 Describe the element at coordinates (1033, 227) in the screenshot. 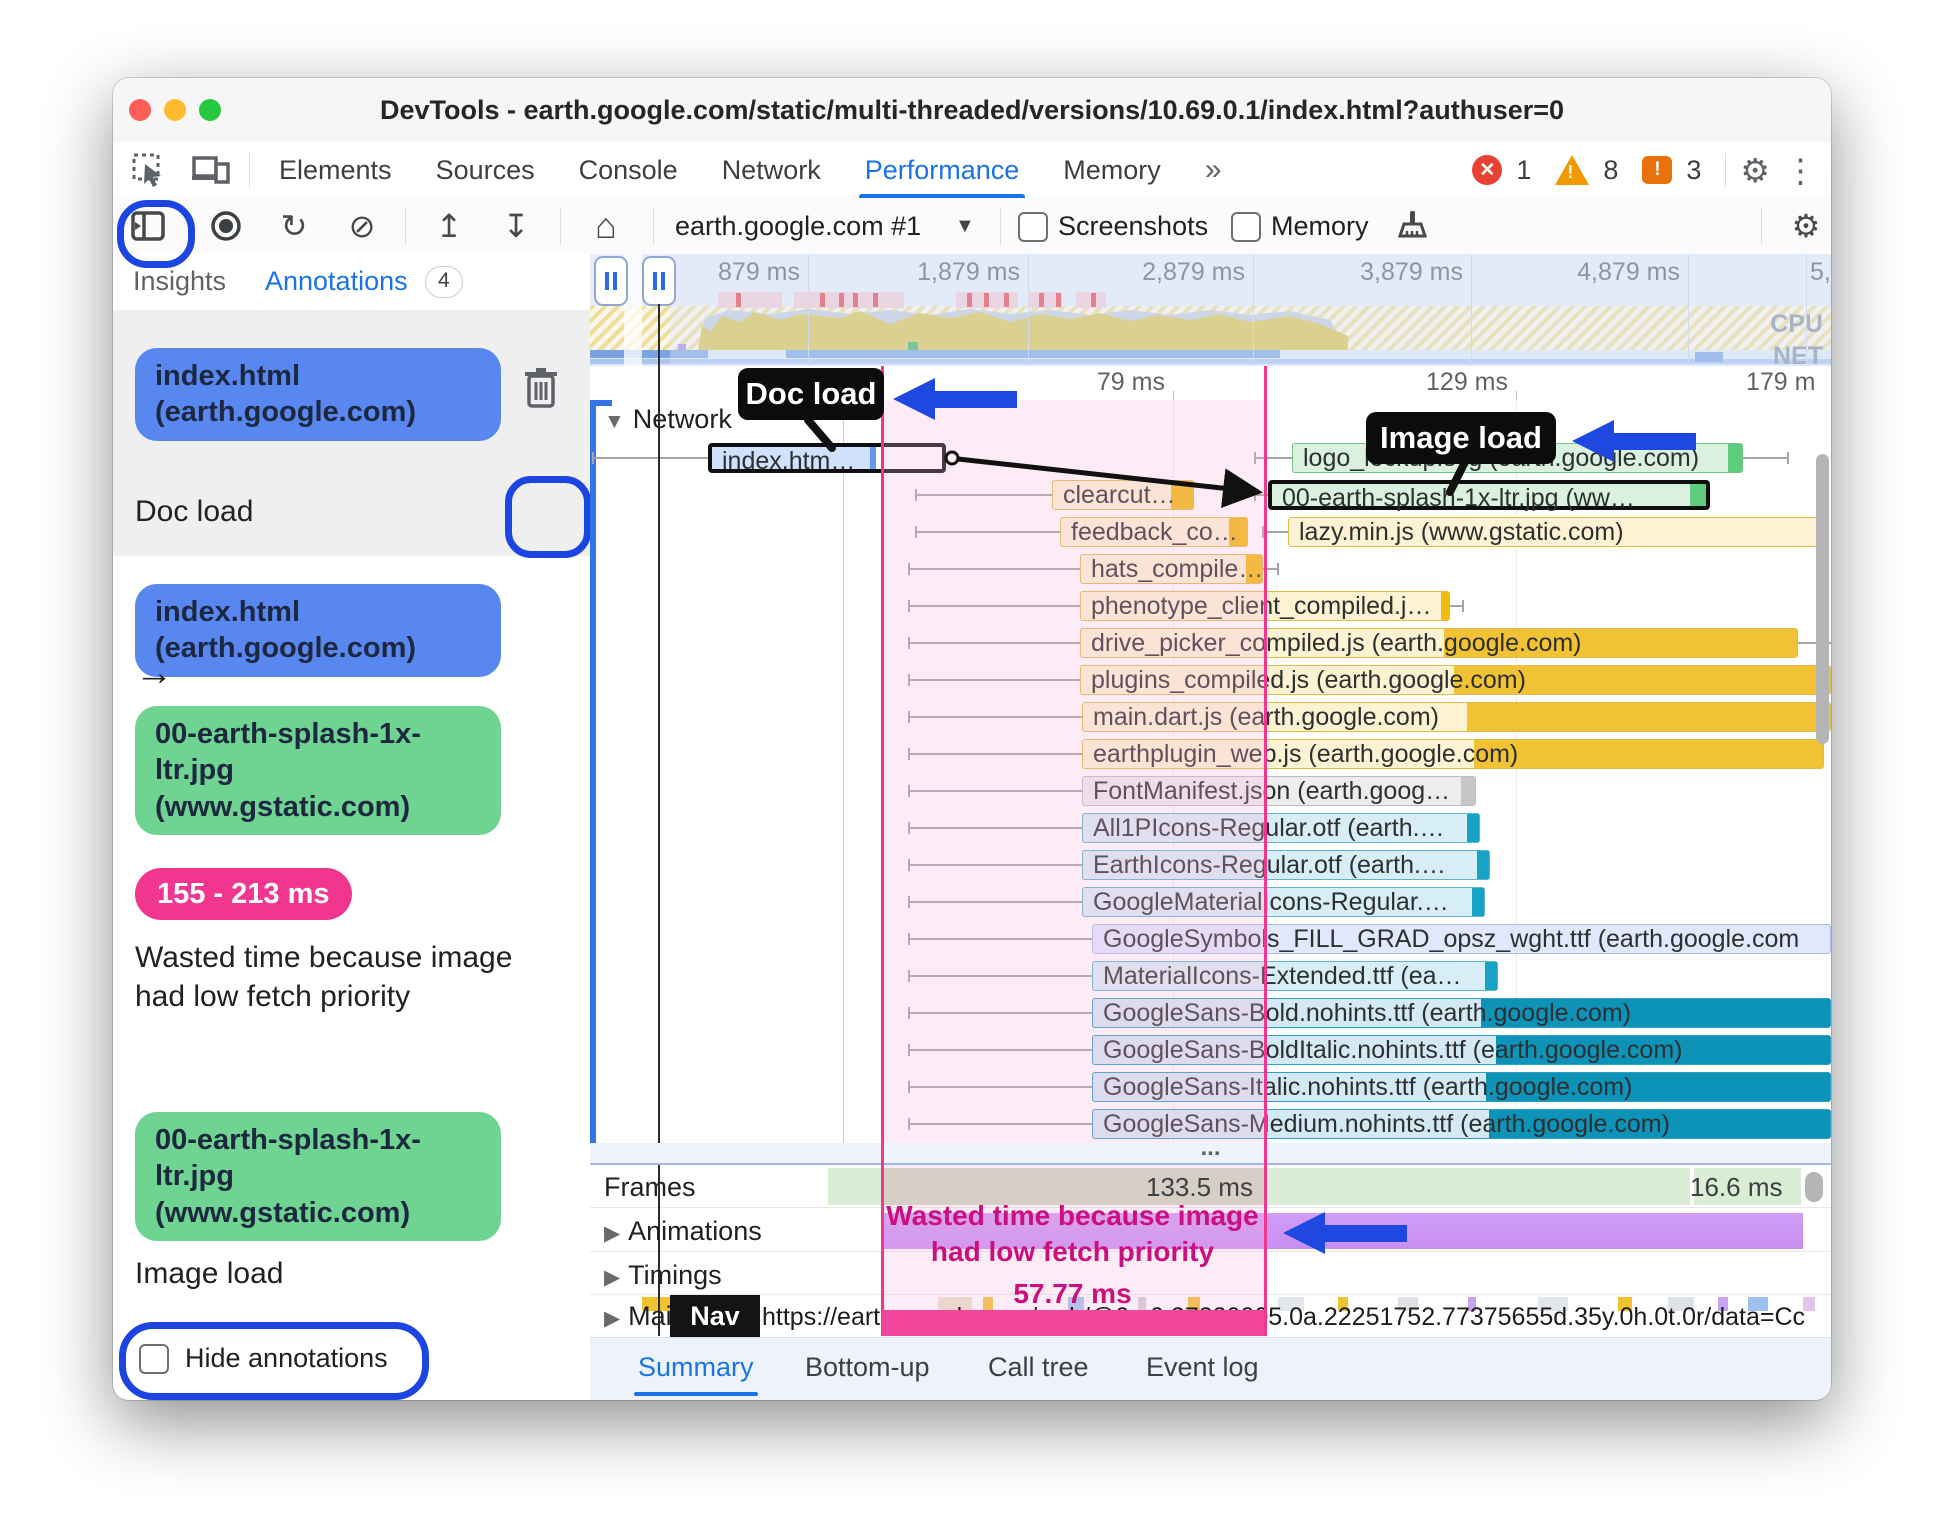

I see `screenshots-checkbox` at that location.